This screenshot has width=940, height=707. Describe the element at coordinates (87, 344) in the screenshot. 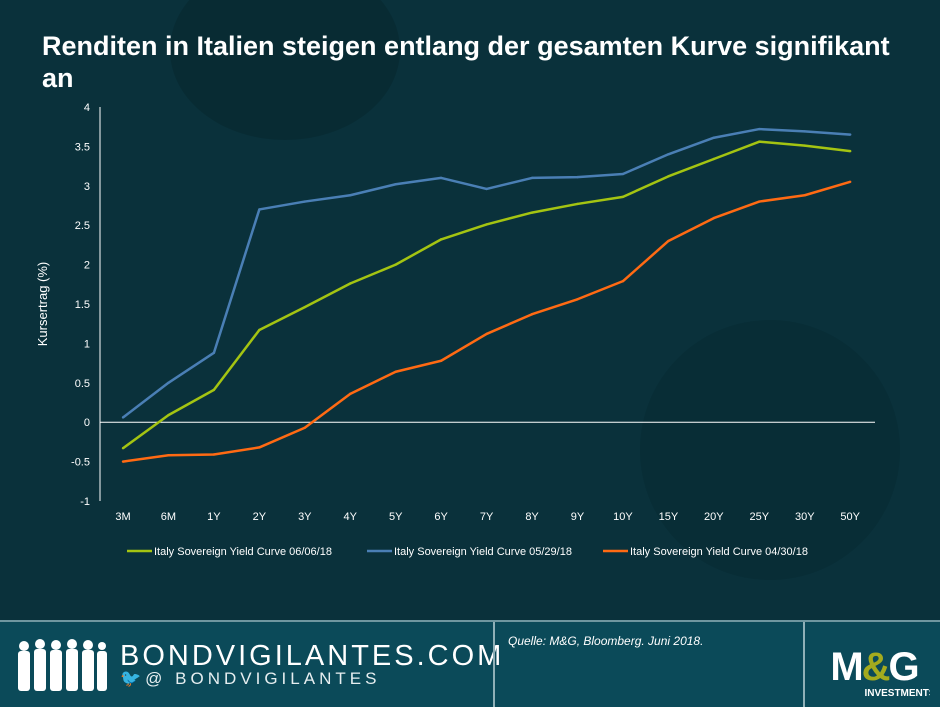

I see `y-tick-label: 1` at that location.